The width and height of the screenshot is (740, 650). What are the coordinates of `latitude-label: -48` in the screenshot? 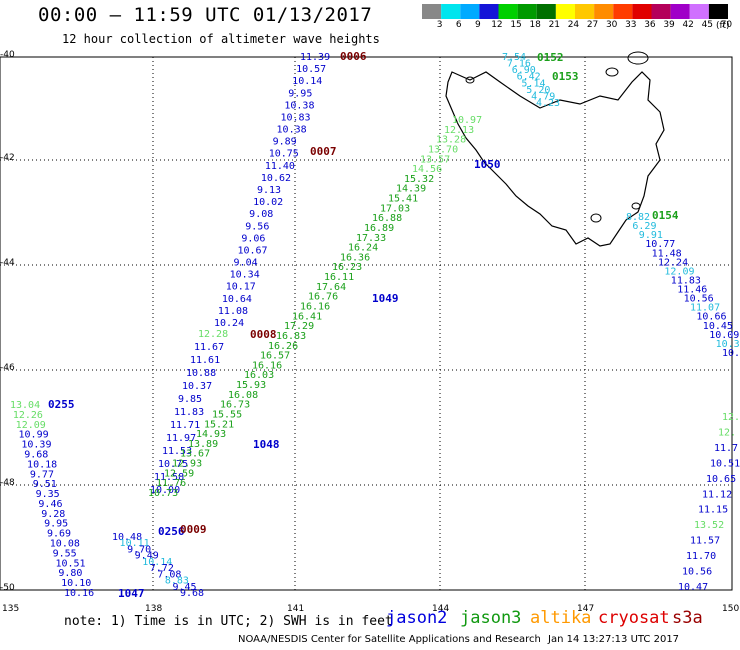 It's located at (7, 483).